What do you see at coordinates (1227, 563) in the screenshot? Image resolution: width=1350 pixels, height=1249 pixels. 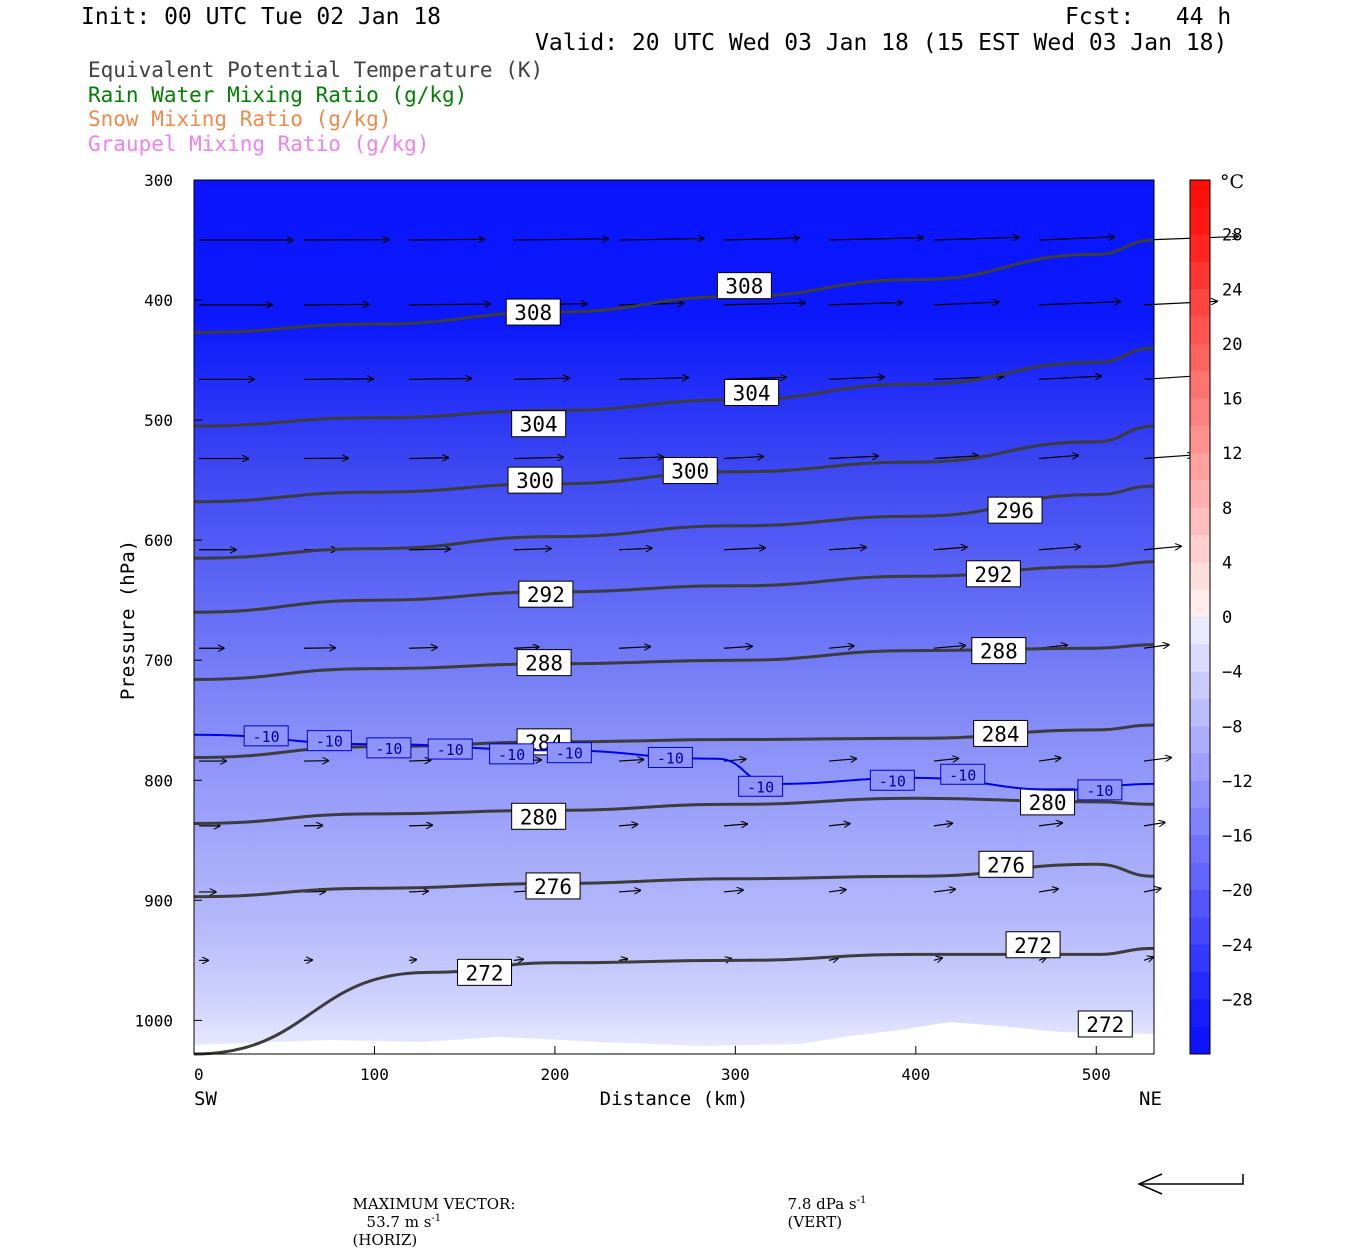 I see `colorbar-tick-label: 4` at bounding box center [1227, 563].